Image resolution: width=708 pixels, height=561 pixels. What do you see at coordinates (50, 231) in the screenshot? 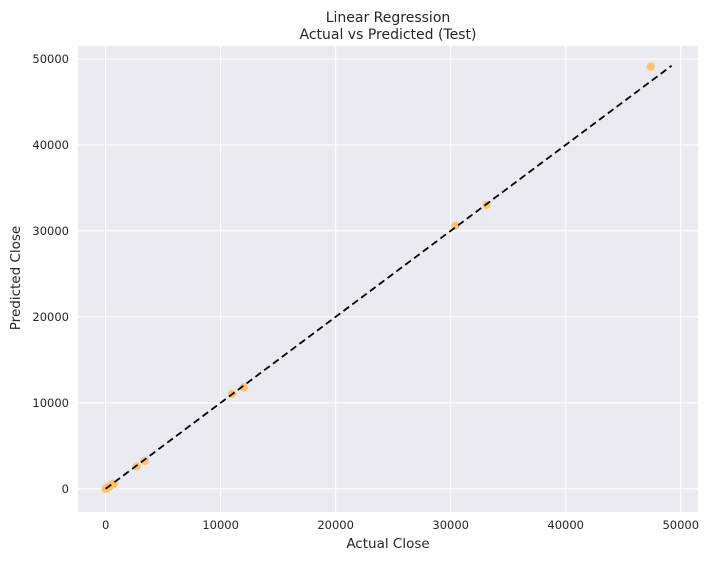
I see `y-tick-label: 30000` at bounding box center [50, 231].